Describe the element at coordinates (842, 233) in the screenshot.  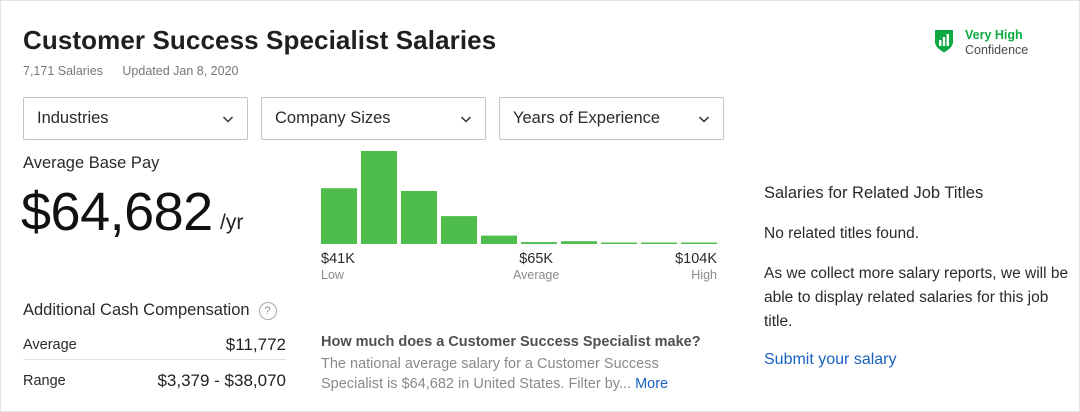
I see `related-titles-empty: No related titles found.` at that location.